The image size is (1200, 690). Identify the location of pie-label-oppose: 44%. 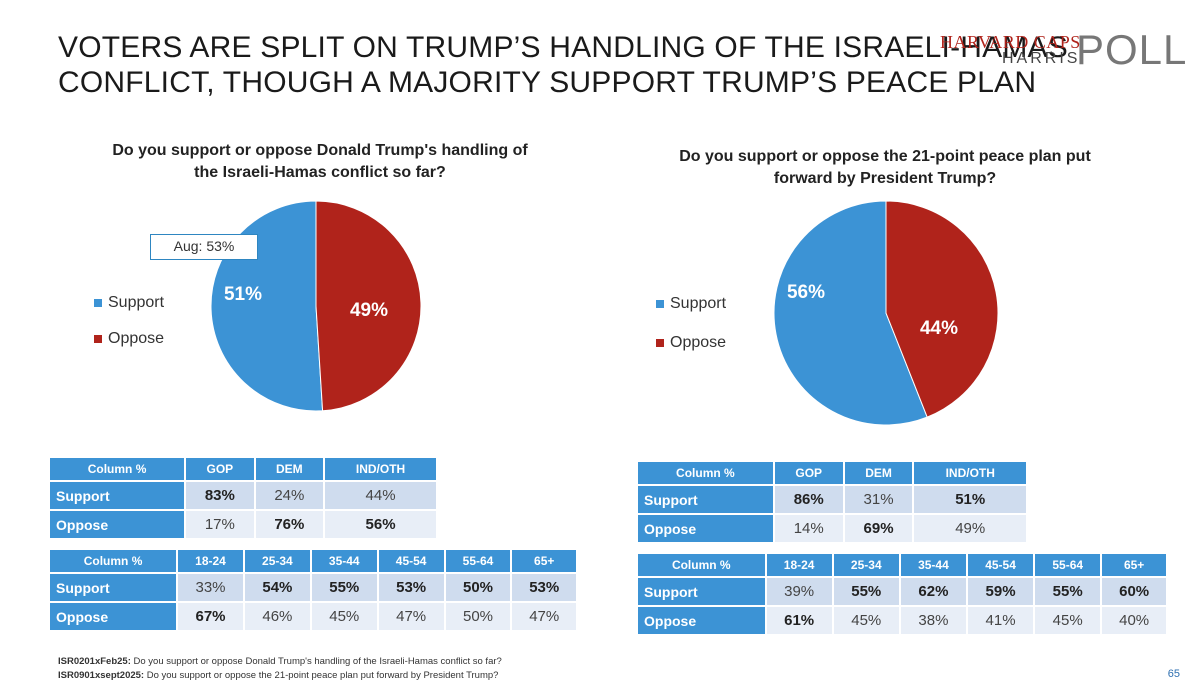
(939, 328).